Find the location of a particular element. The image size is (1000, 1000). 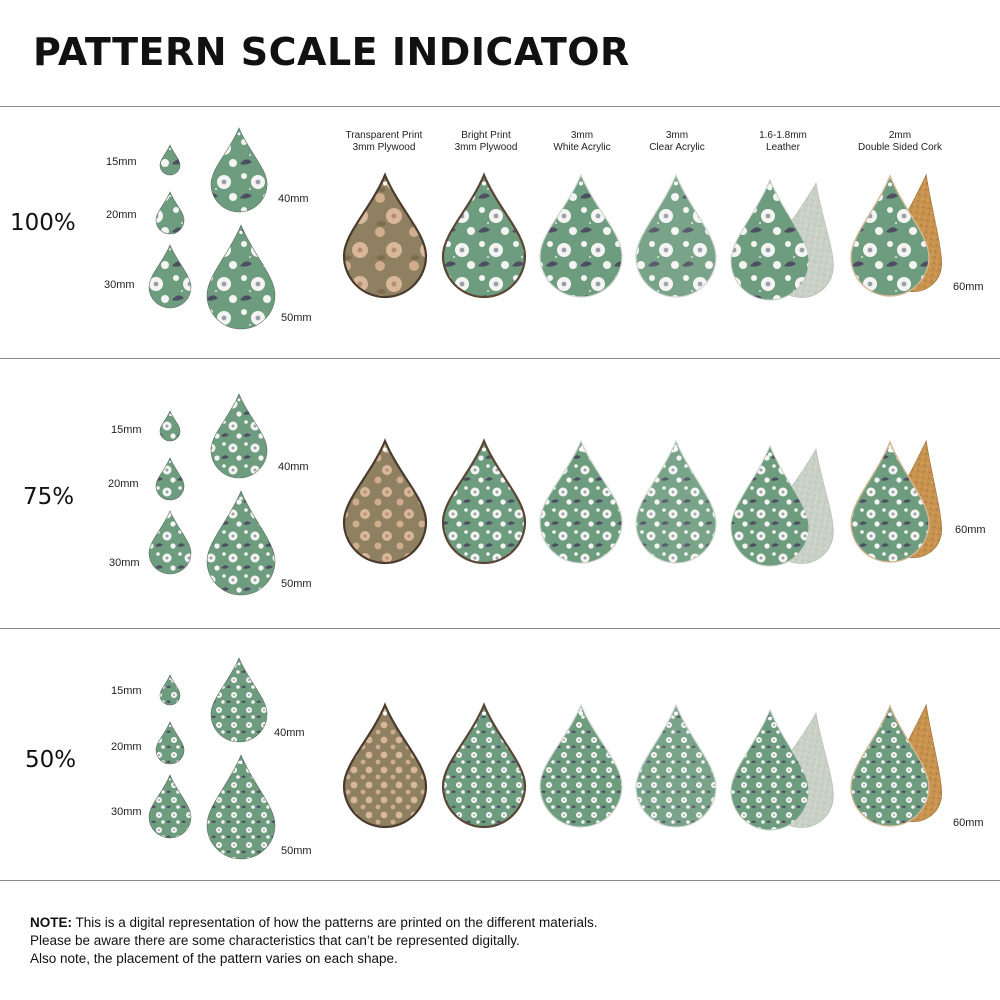

material-header-white-acrylic: 3mm White Acrylic is located at coordinates (582, 141).